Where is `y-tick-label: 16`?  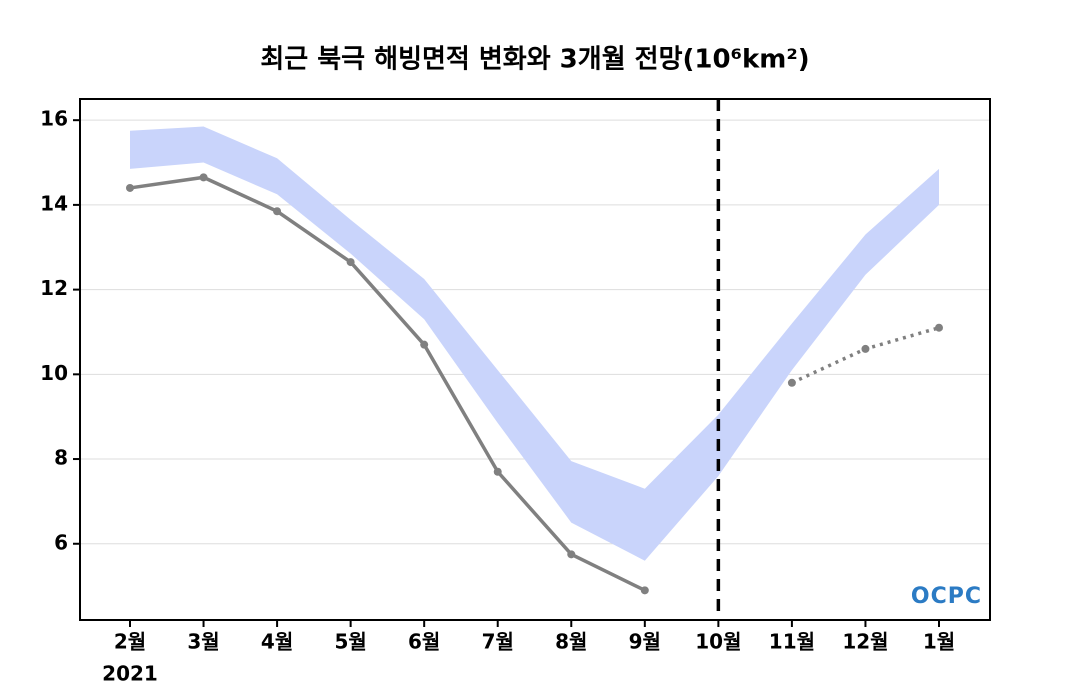 y-tick-label: 16 is located at coordinates (54, 119).